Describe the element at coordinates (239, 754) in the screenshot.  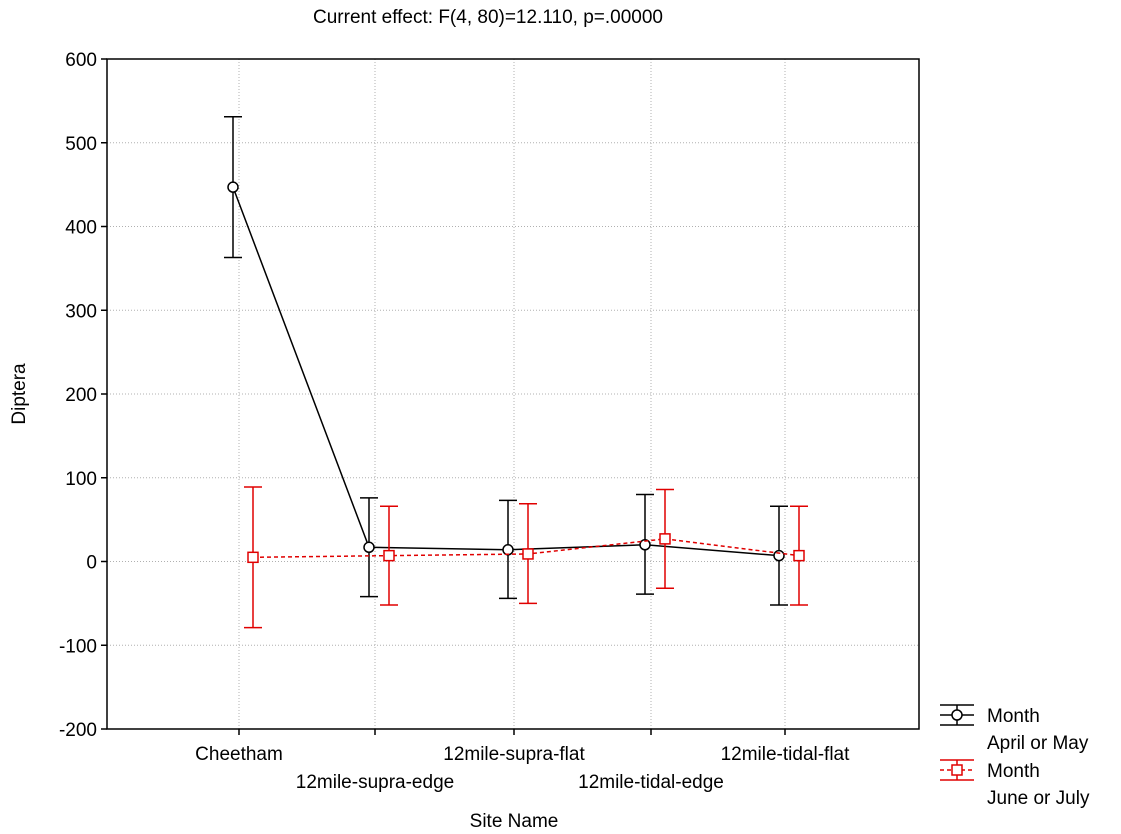
I see `x-tick-label: Cheetham` at that location.